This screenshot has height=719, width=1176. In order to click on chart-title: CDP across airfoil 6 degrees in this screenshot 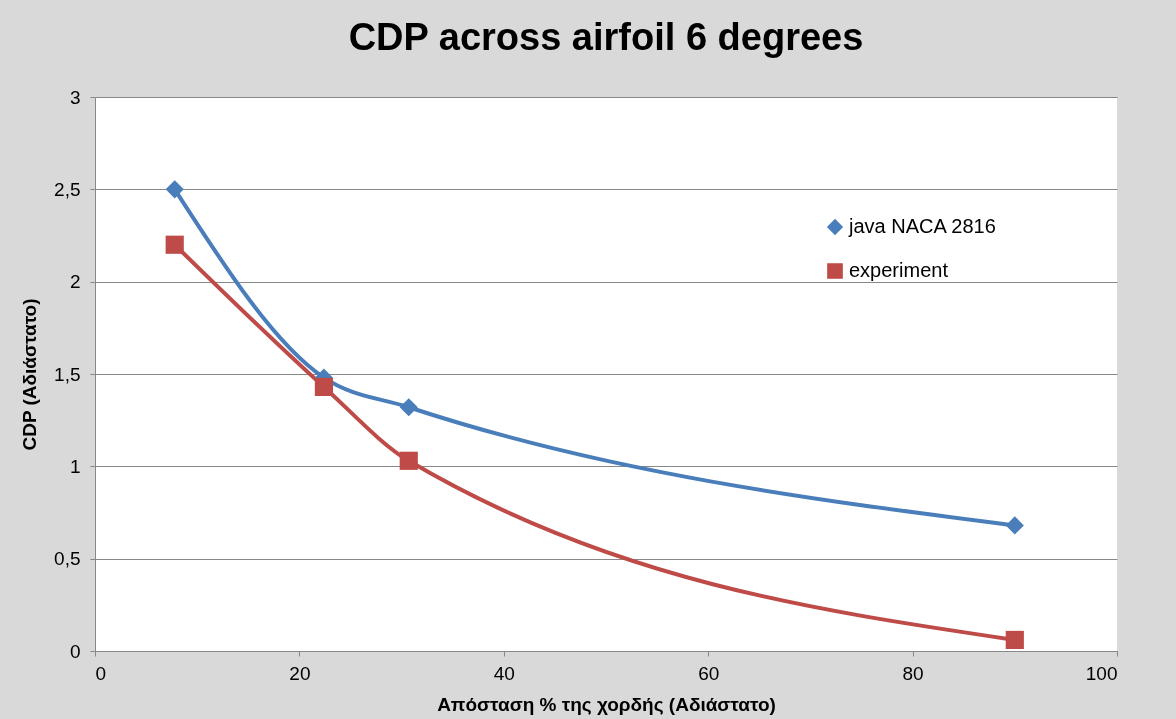, I will do `click(606, 37)`.